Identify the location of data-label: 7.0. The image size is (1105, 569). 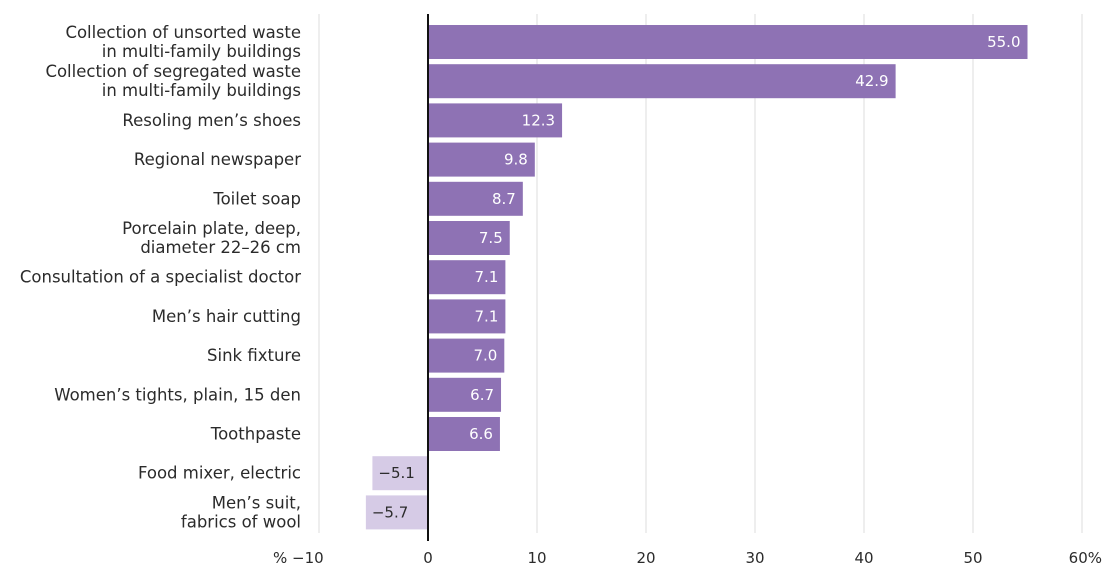
(485, 356).